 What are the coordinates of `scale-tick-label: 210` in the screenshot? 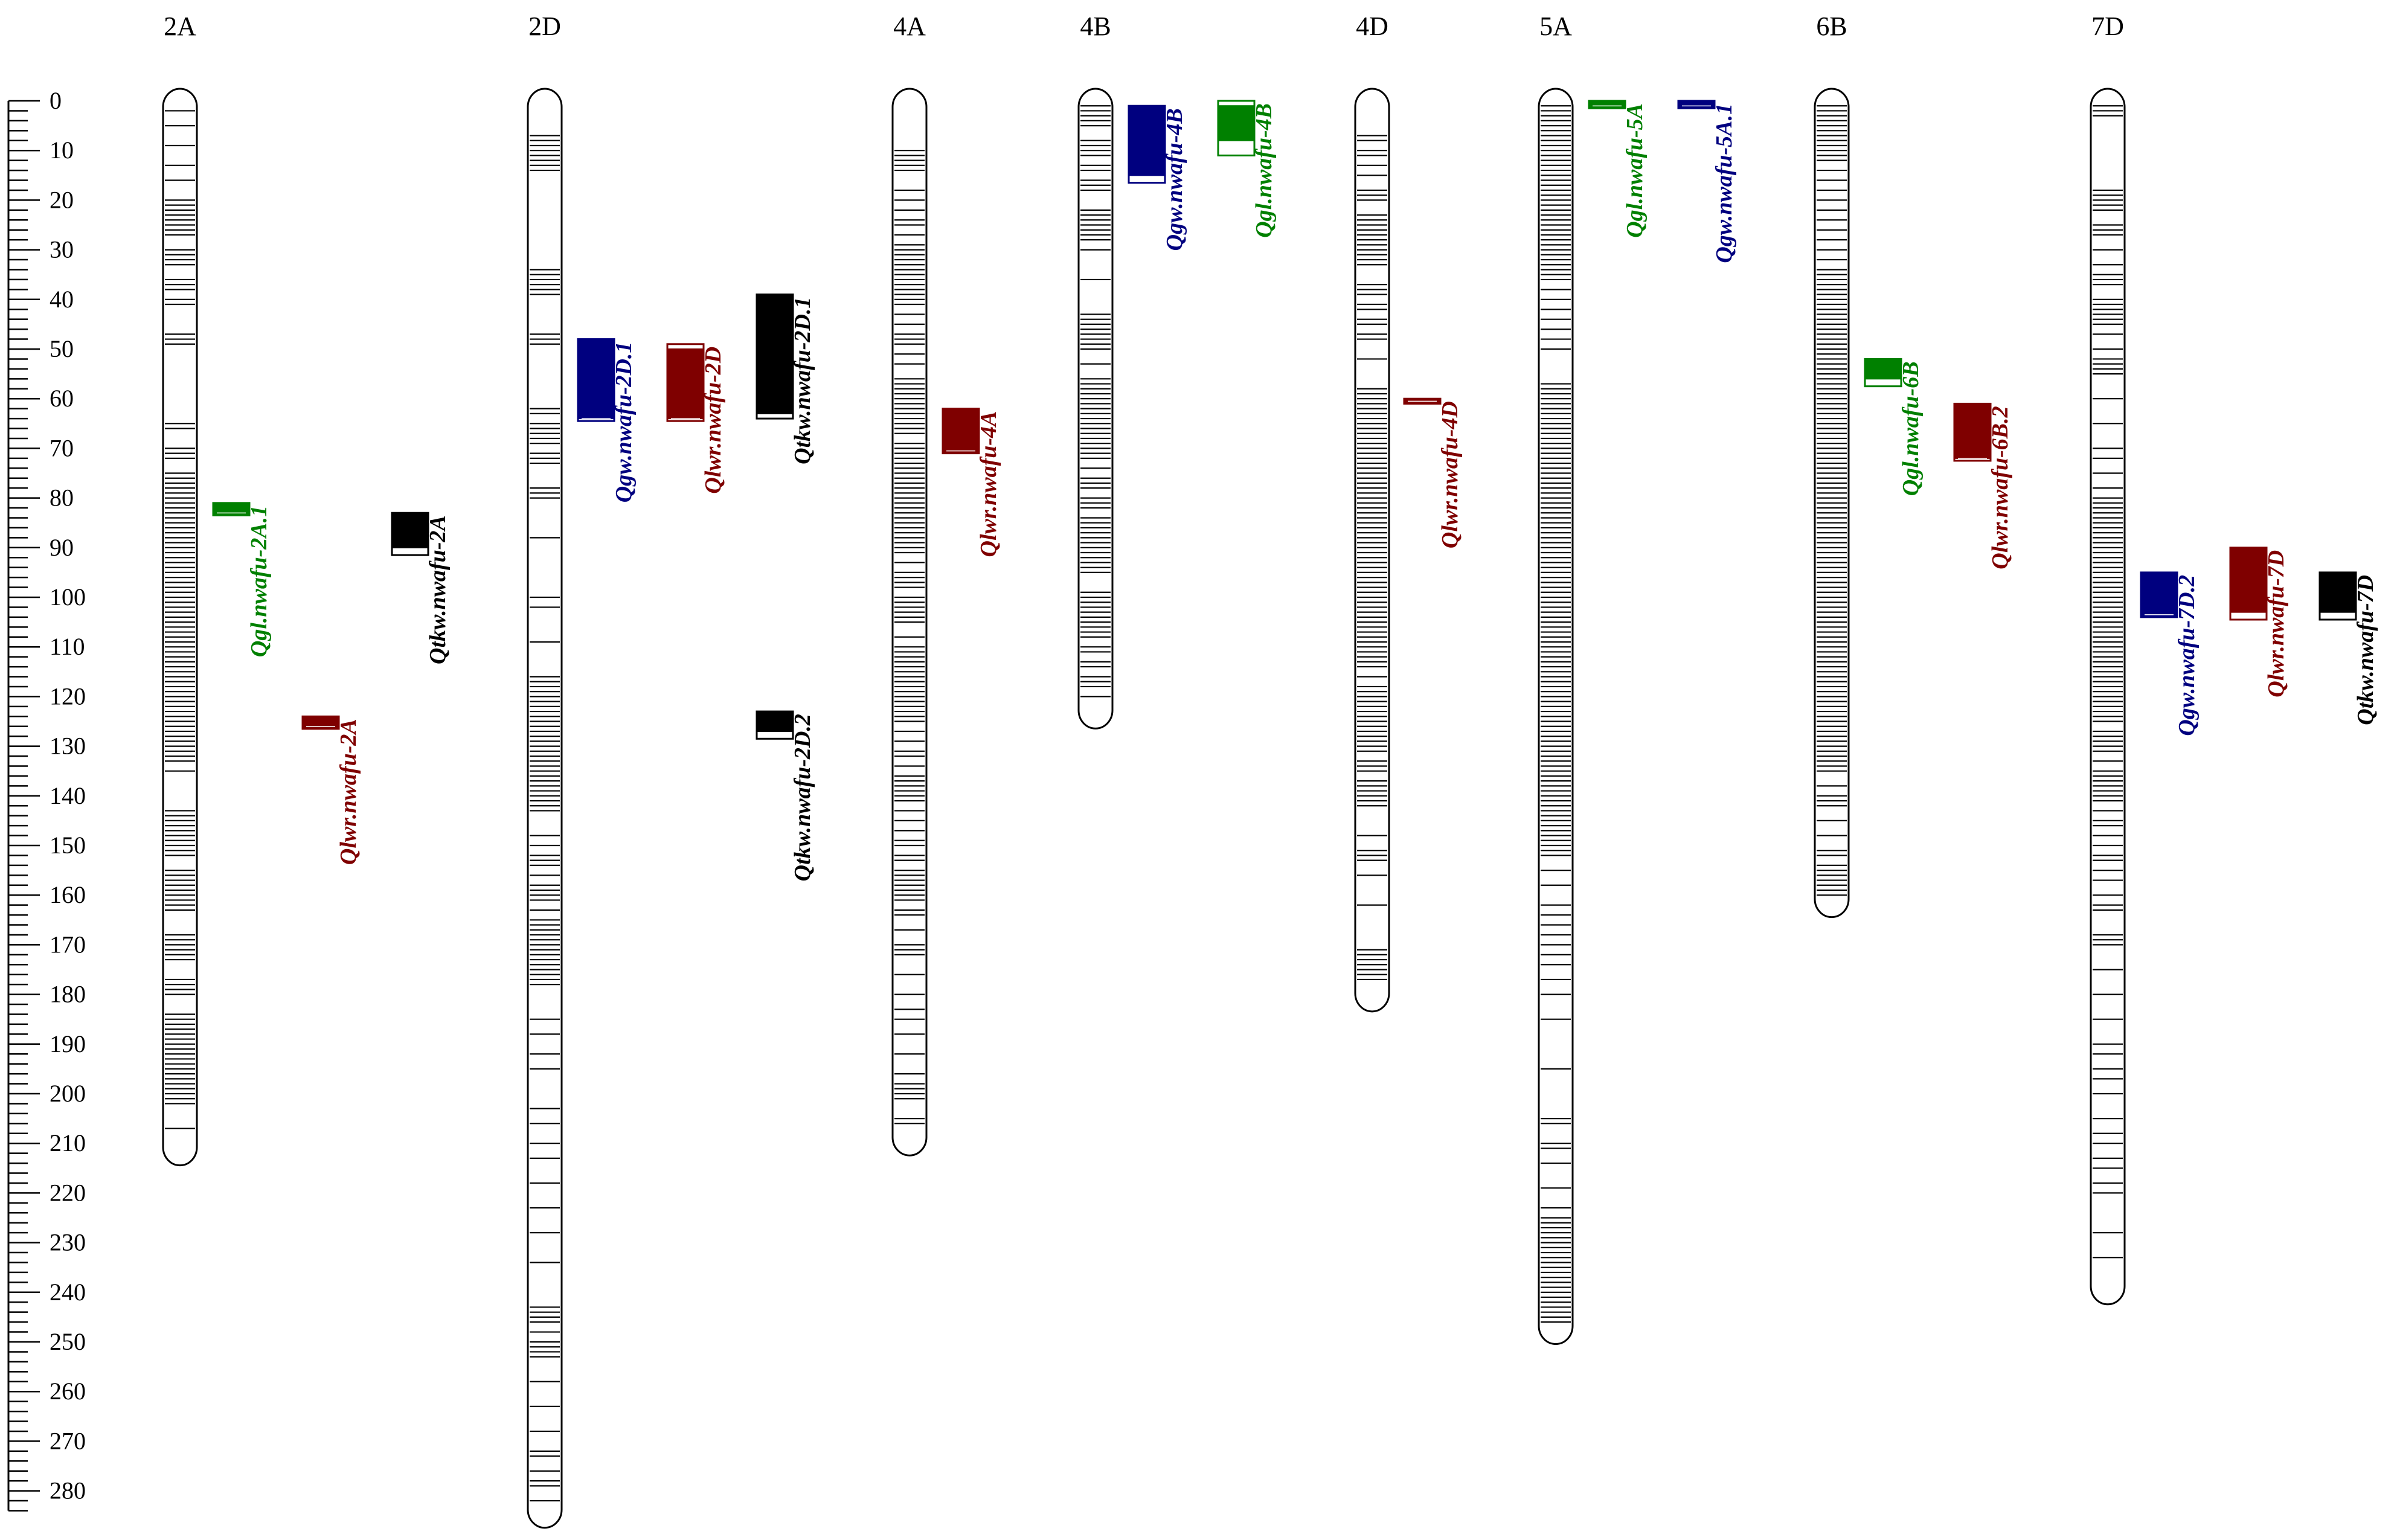 It's located at (68, 1143).